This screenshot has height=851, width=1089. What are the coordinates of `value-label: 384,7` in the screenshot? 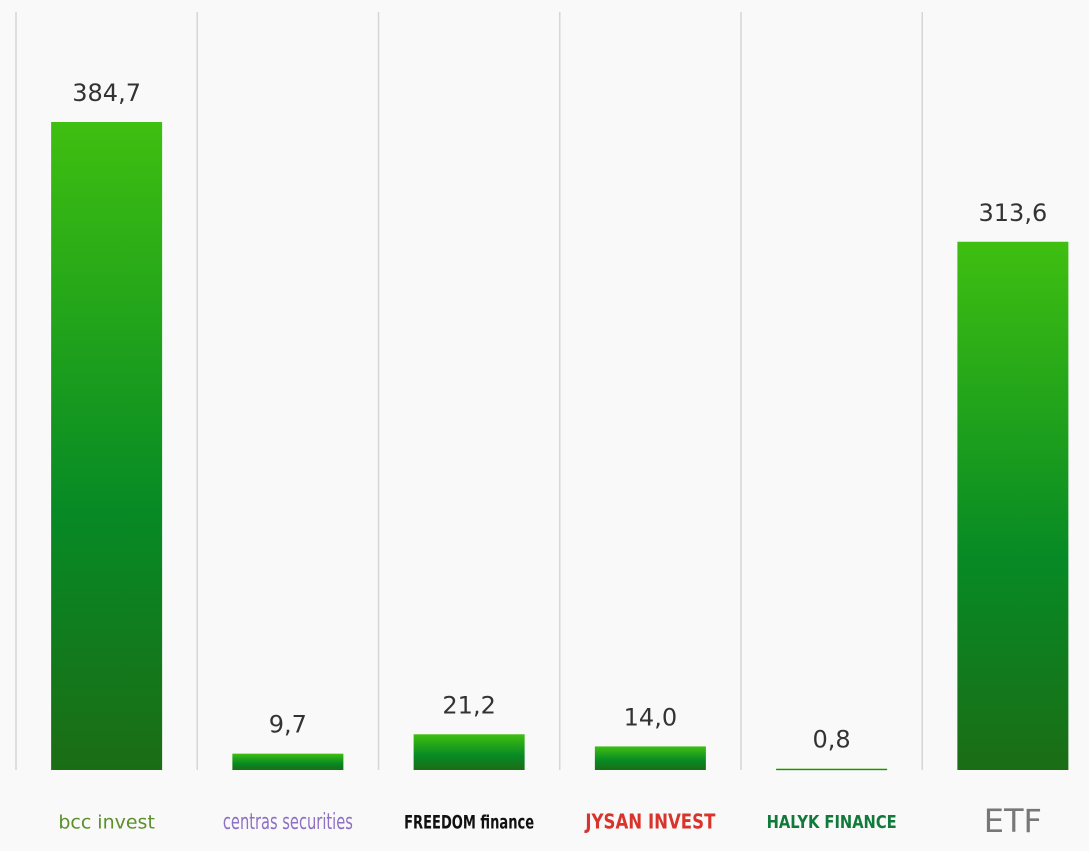 It's located at (106, 93).